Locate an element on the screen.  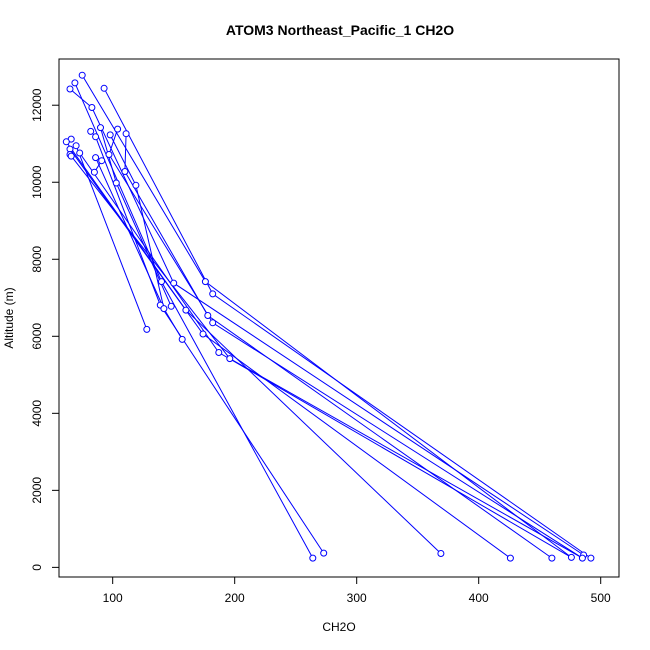
x-tick-label-300: 300 is located at coordinates (357, 598).